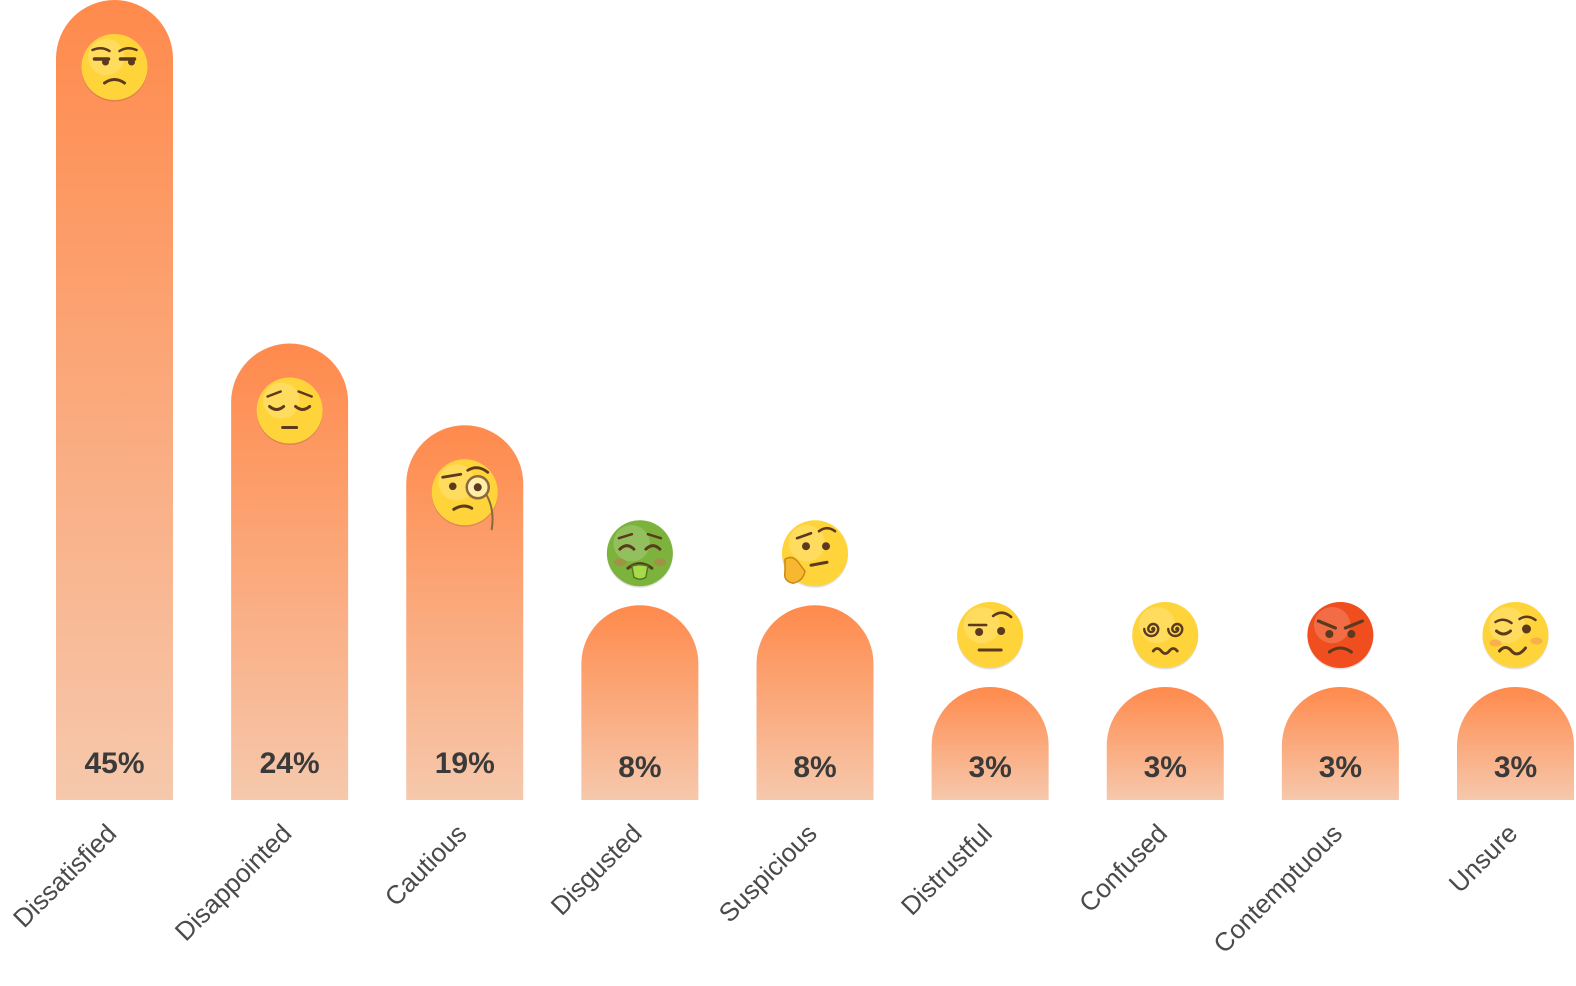 The height and width of the screenshot is (986, 1576). Describe the element at coordinates (114, 400) in the screenshot. I see `bar-dissatisfied` at that location.